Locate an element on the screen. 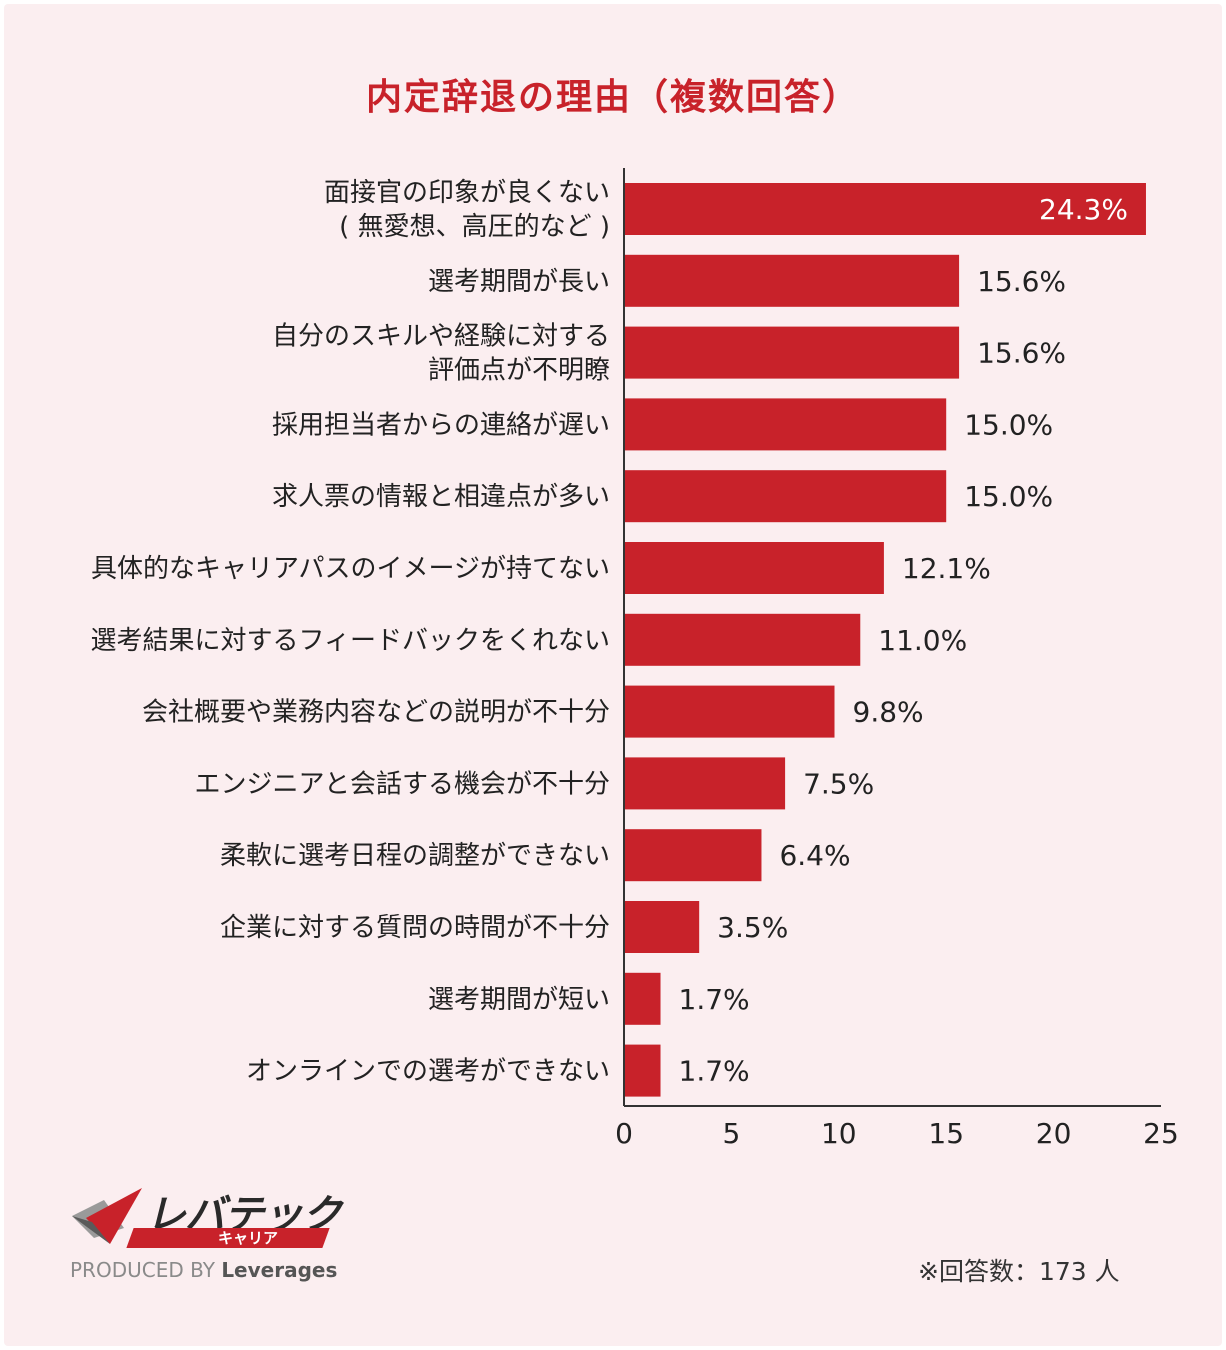 This screenshot has height=1350, width=1226. category-label-line: 選考期間が短い is located at coordinates (519, 1000).